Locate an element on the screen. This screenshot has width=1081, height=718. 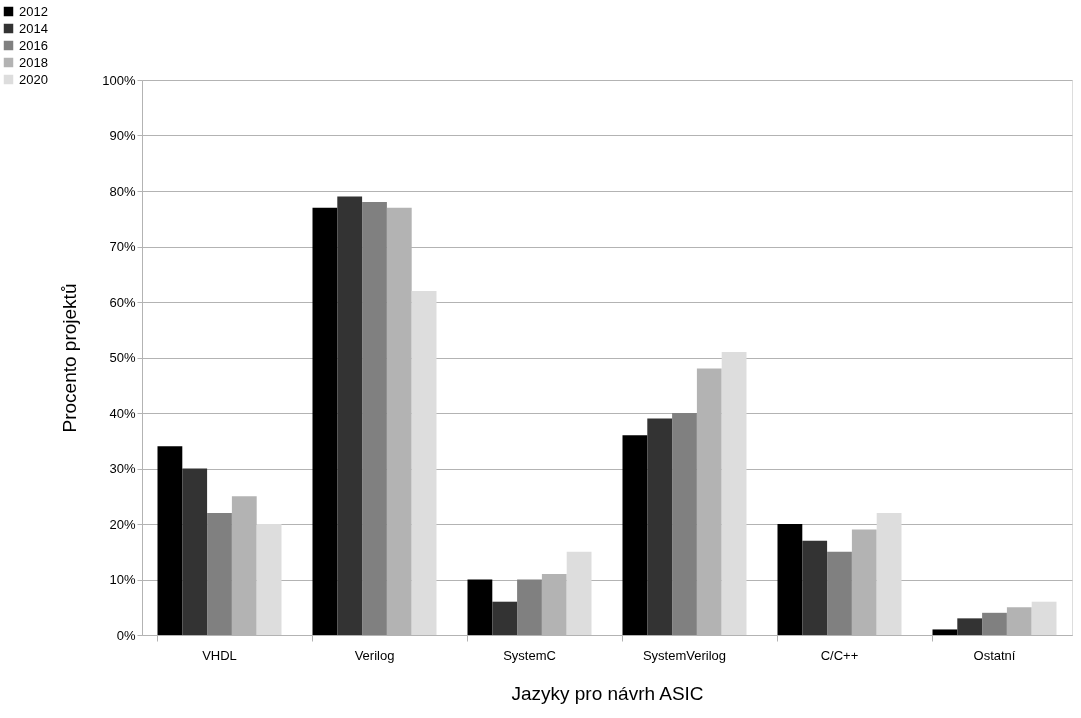
y-tick-label: 80% is located at coordinates (122, 191).